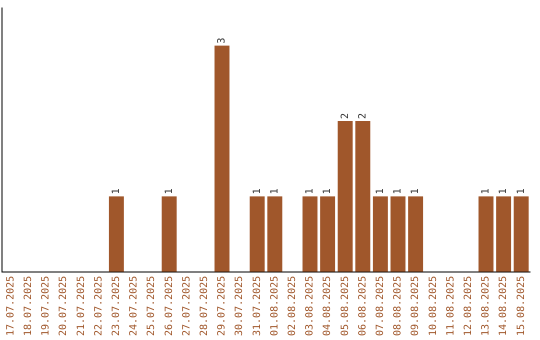  Describe the element at coordinates (416, 306) in the screenshot. I see `x-tick-label: 09.08.2025` at that location.